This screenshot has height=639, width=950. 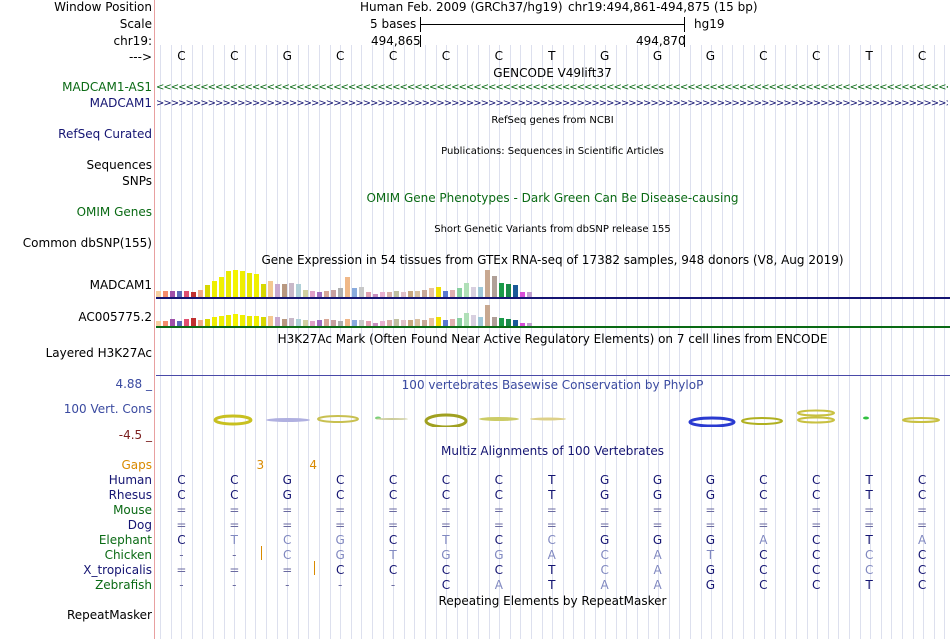 What do you see at coordinates (115, 317) in the screenshot?
I see `gtex-gene-label-ac005775: AC005775.2` at bounding box center [115, 317].